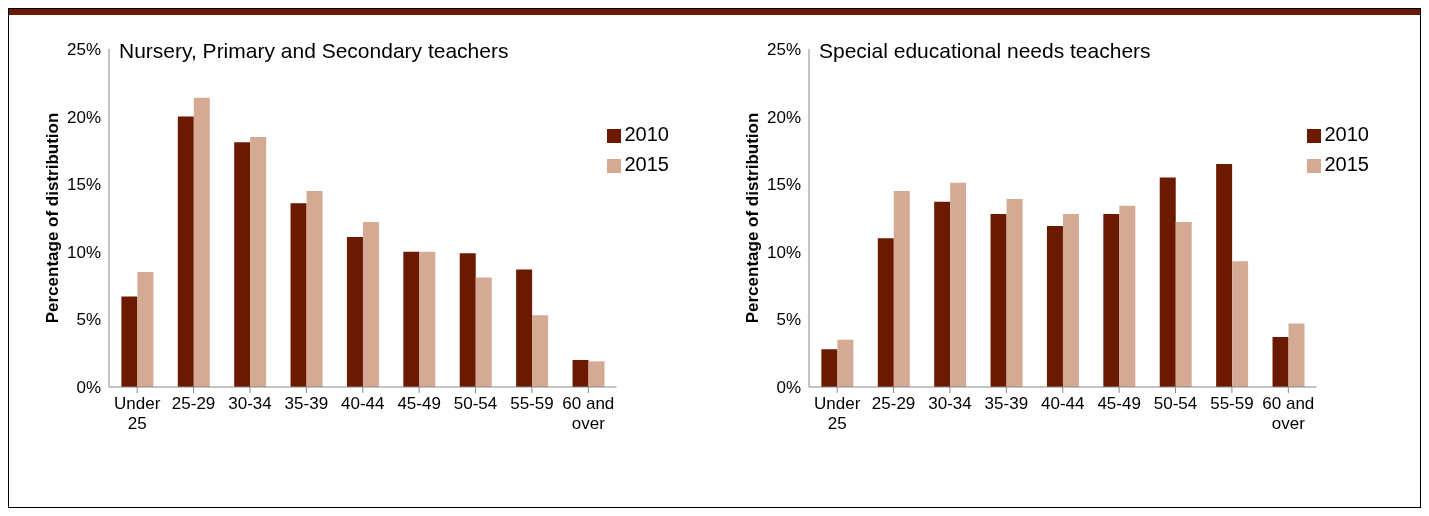 This screenshot has width=1429, height=516. I want to click on chart-title: Special educational needs teachers, so click(985, 51).